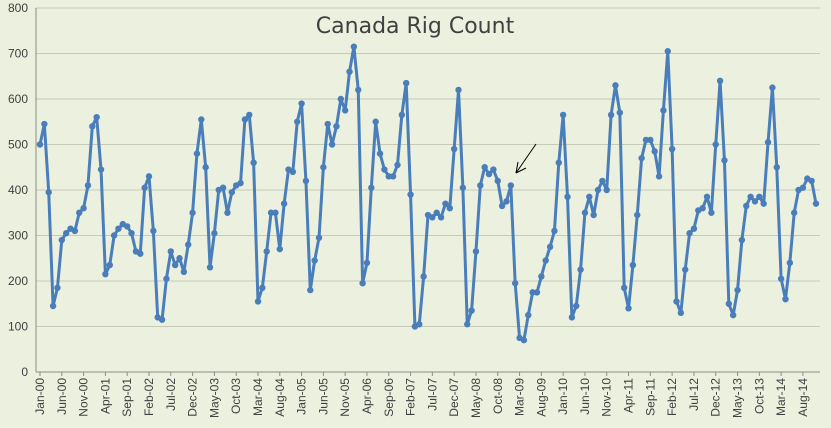  What do you see at coordinates (672, 397) in the screenshot?
I see `x-tick-label: Feb-12` at bounding box center [672, 397].